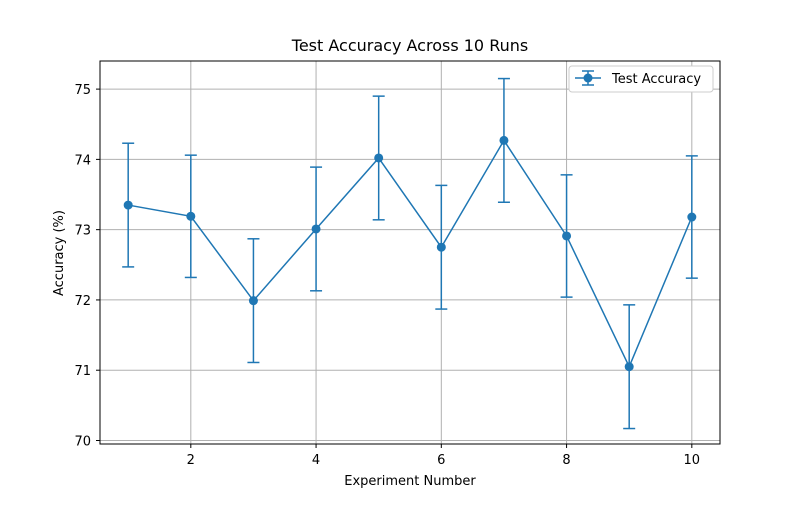 The image size is (800, 505). I want to click on legend-marker, so click(588, 78).